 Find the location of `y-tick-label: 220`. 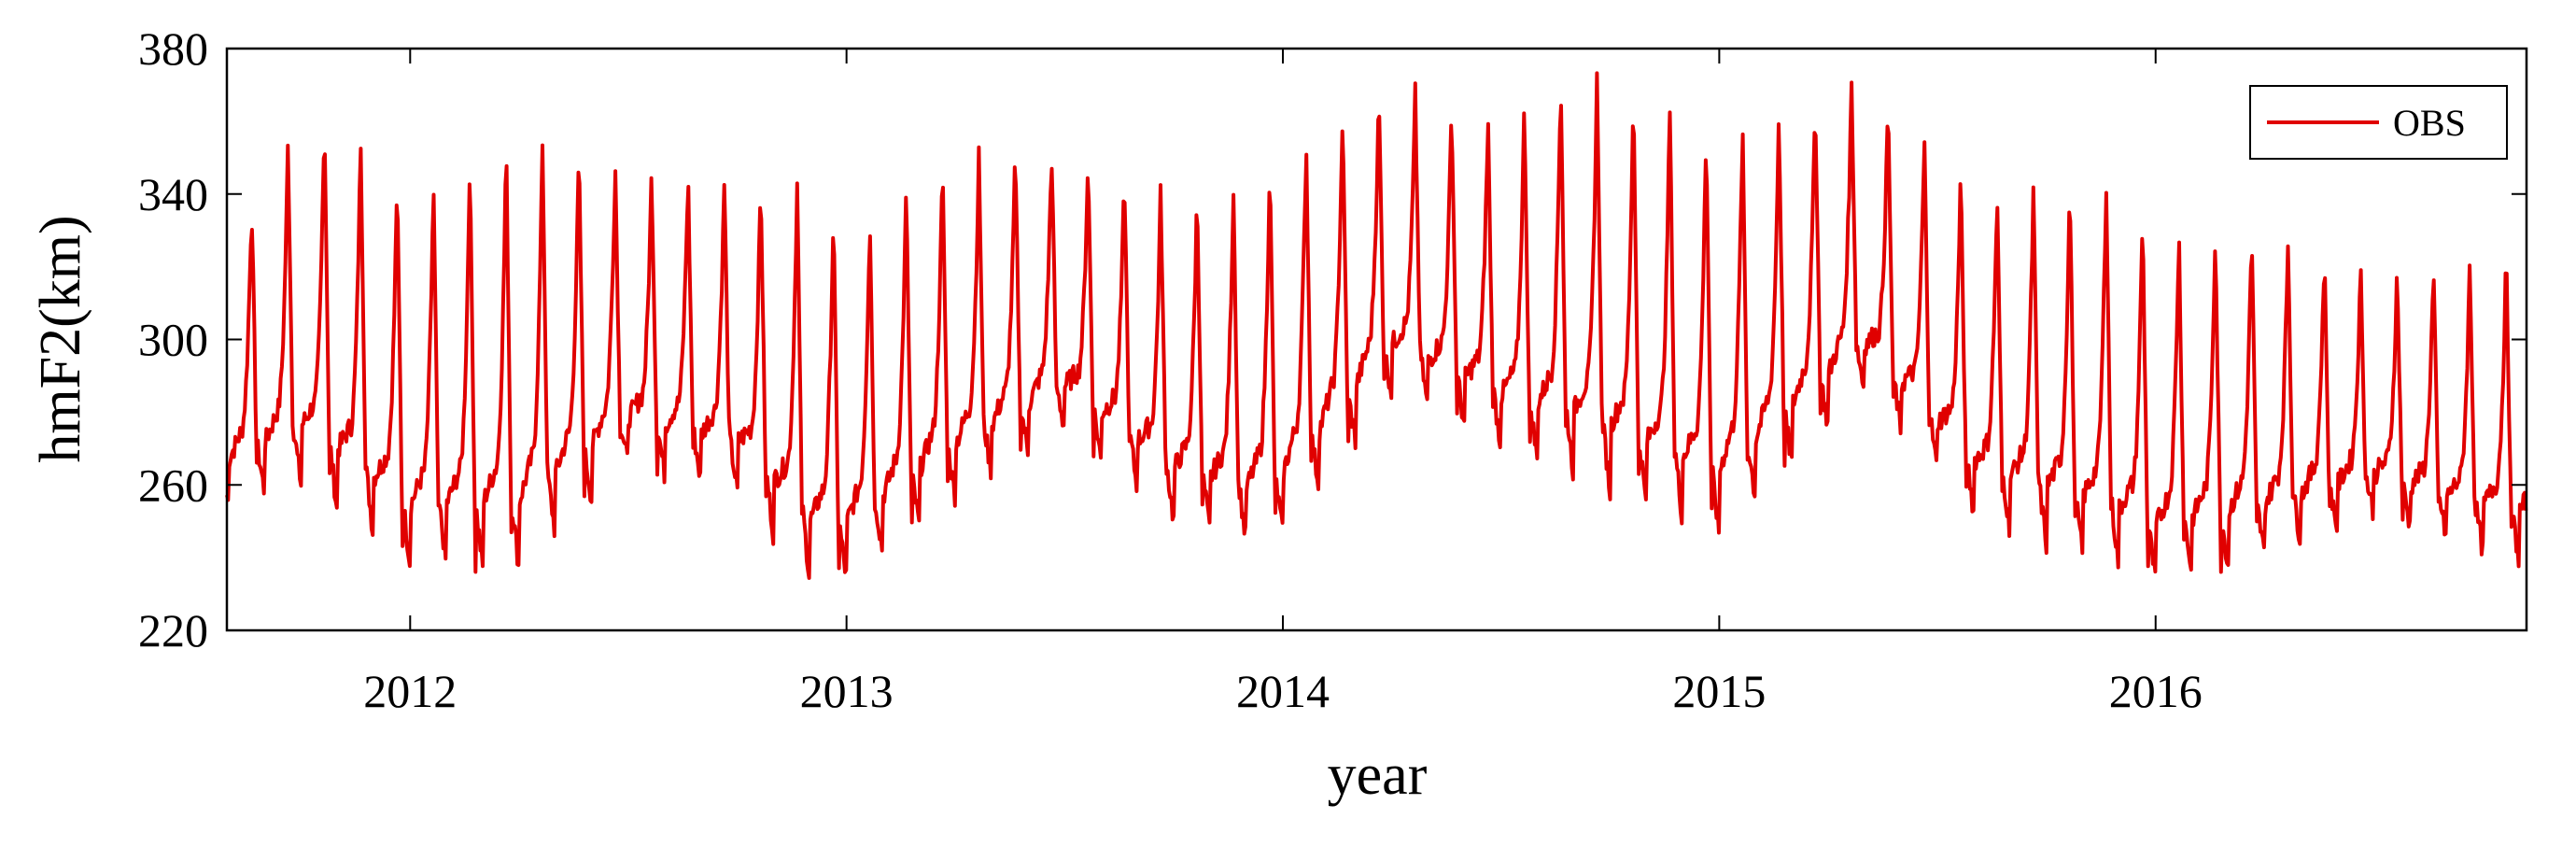

y-tick-label: 220 is located at coordinates (173, 630).